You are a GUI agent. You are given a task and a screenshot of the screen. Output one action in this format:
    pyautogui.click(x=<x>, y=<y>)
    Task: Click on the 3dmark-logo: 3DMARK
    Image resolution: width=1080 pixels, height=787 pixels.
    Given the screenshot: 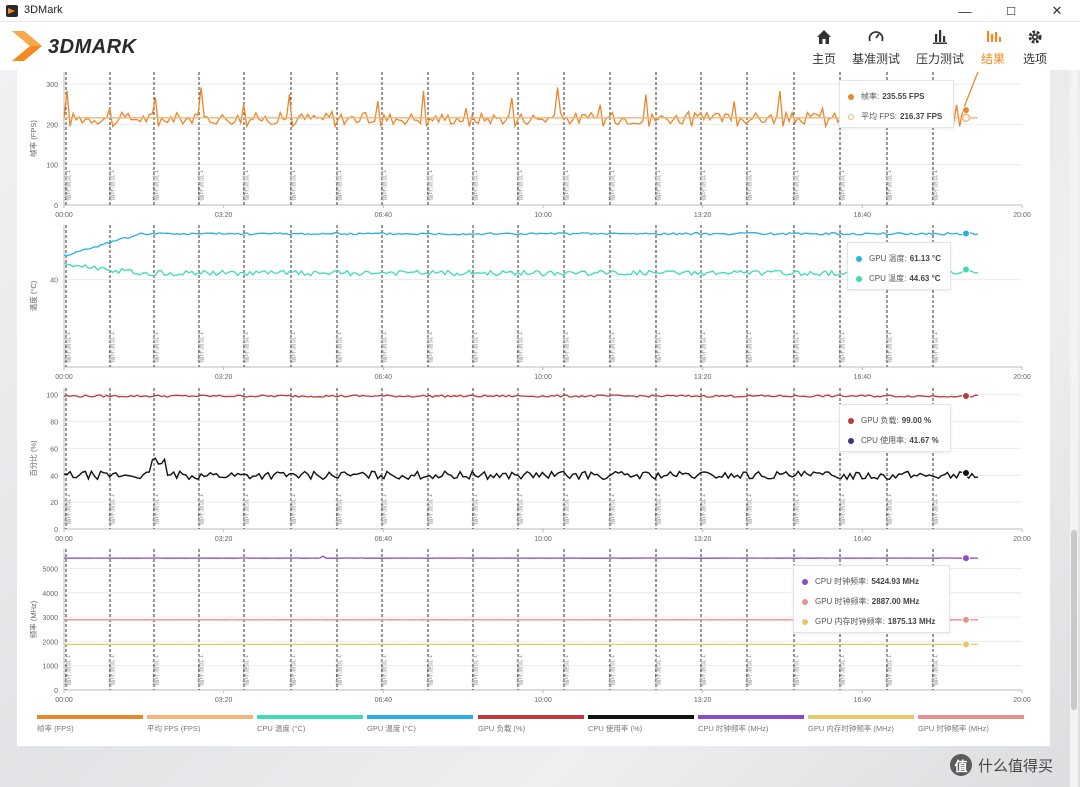 What is the action you would take?
    pyautogui.click(x=90, y=46)
    